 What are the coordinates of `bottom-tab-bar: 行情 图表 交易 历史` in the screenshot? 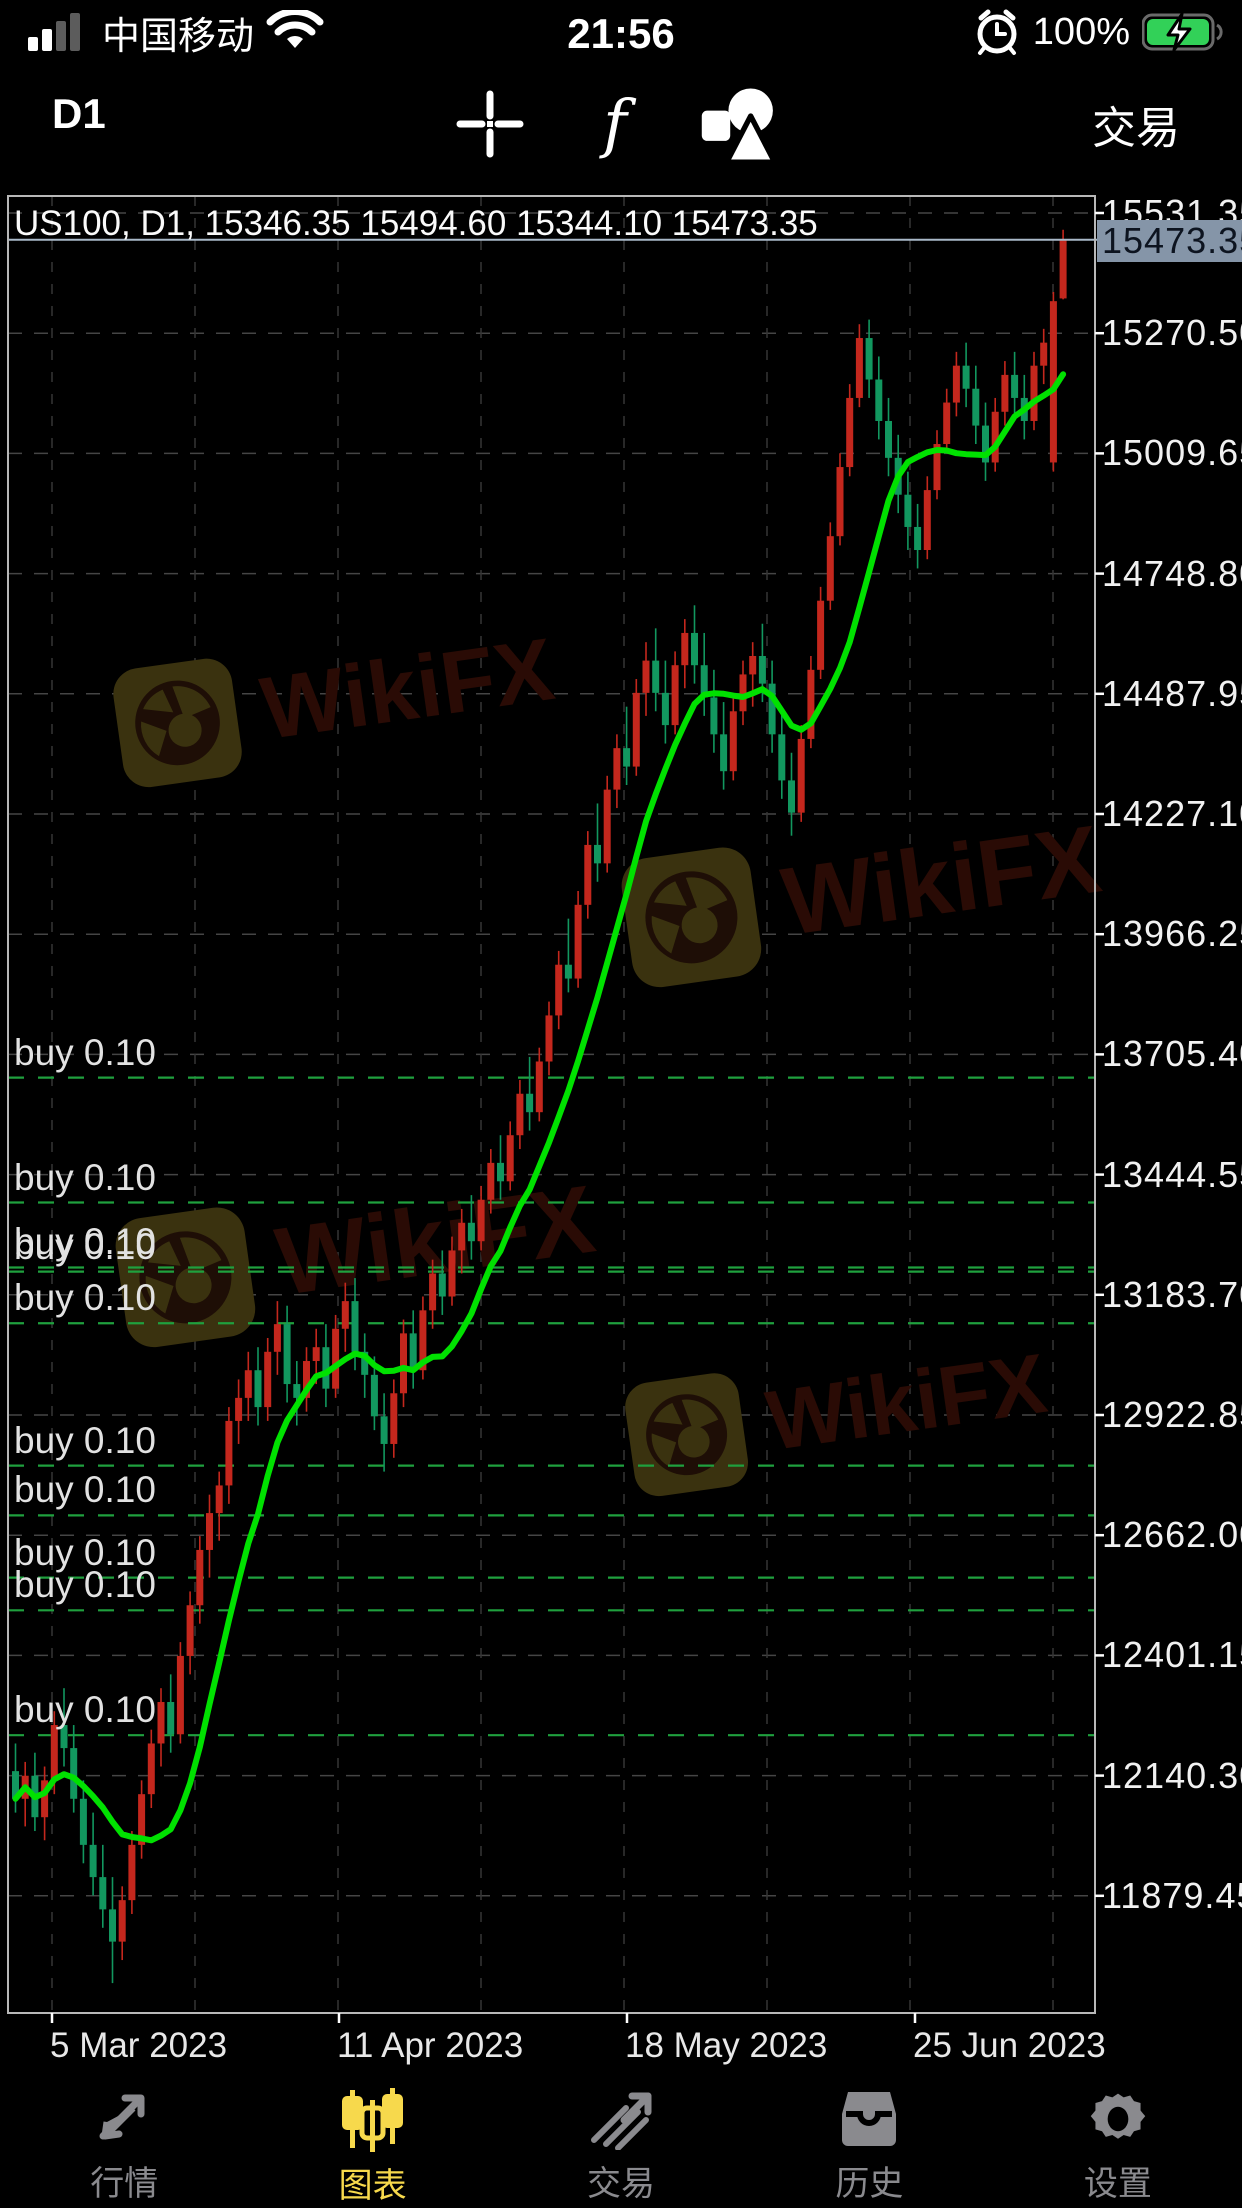 It's located at (621, 2145).